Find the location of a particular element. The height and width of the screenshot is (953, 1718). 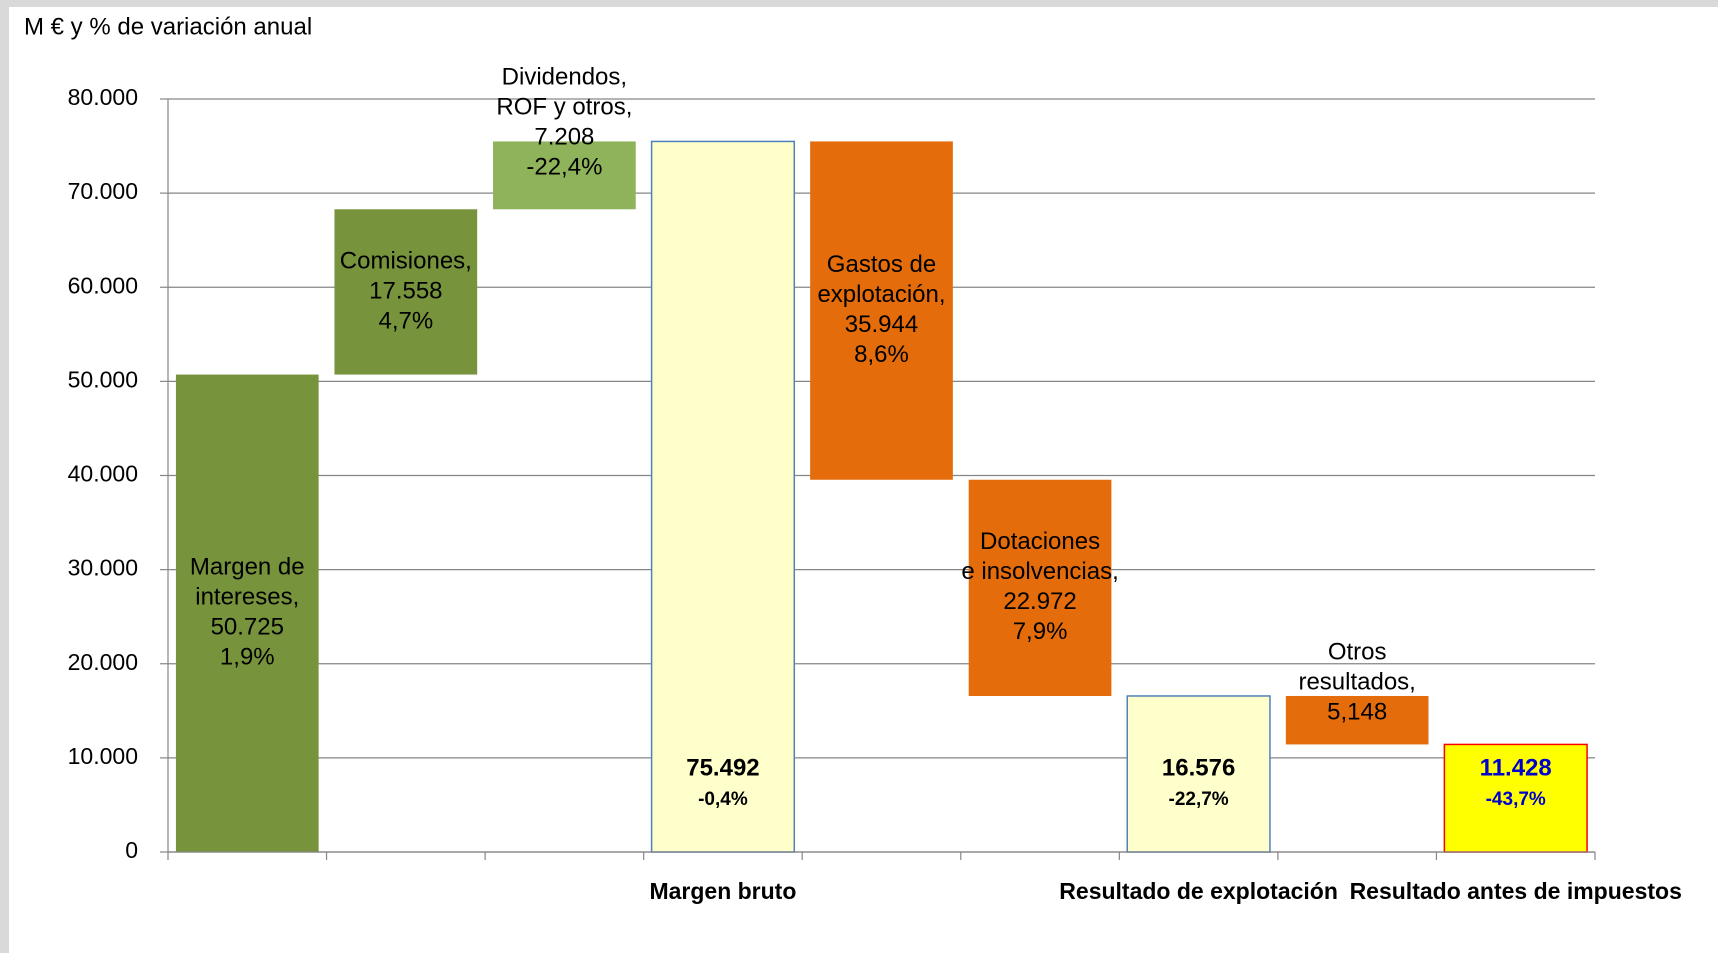

data-label: 22.972 is located at coordinates (1039, 601).